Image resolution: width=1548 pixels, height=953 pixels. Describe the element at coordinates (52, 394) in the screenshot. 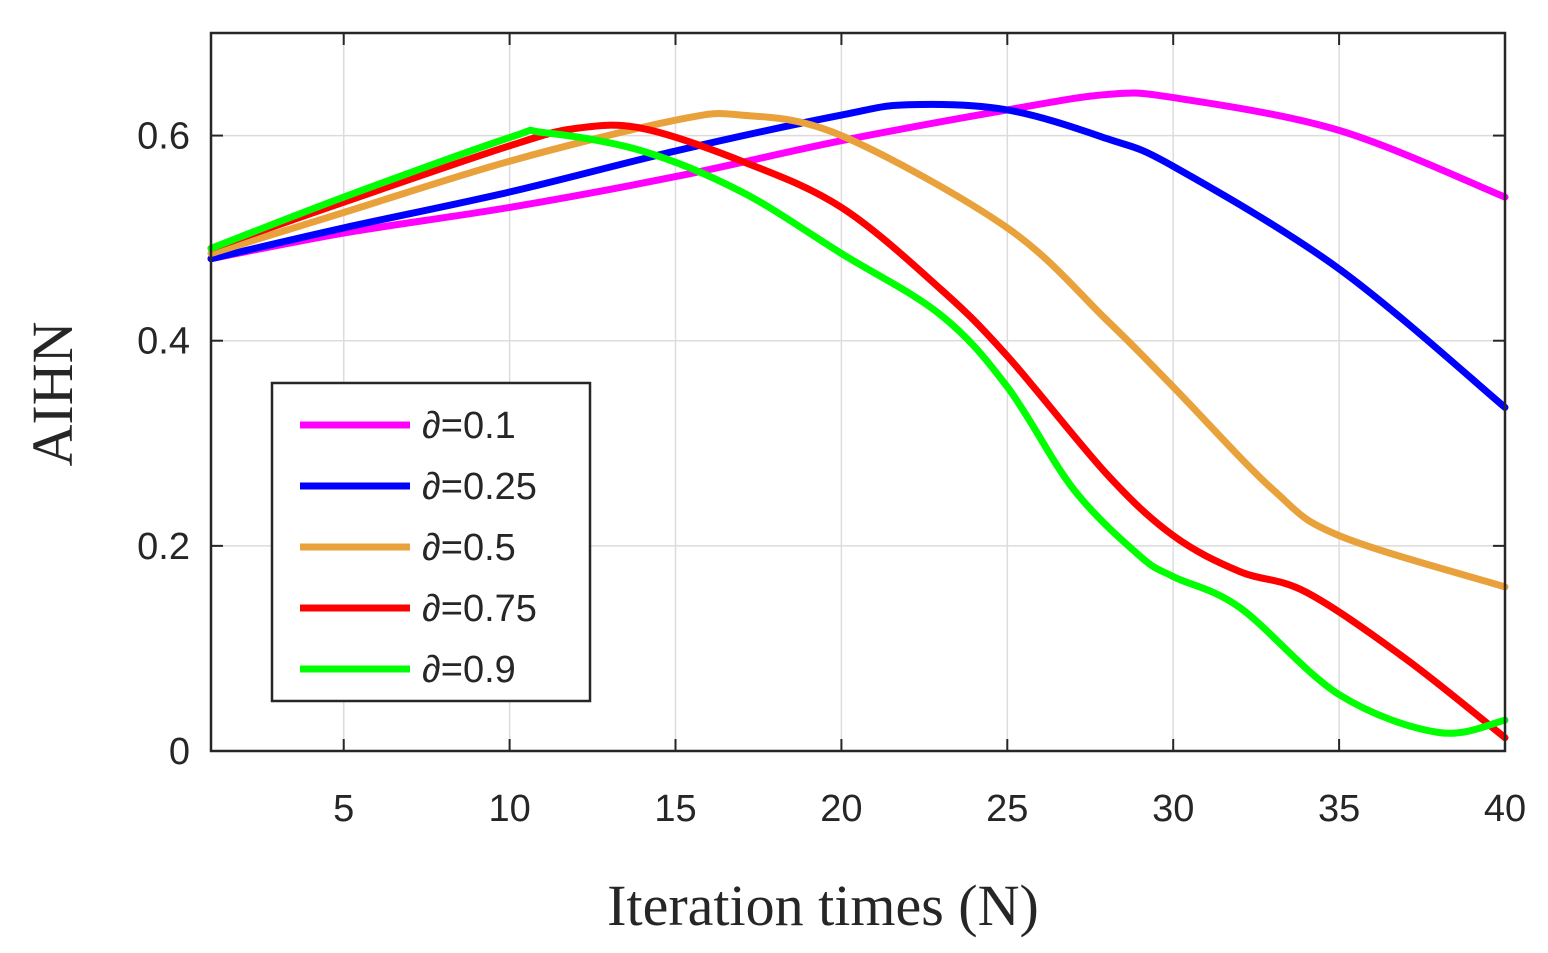

I see `y-axis-label: AIHN` at that location.